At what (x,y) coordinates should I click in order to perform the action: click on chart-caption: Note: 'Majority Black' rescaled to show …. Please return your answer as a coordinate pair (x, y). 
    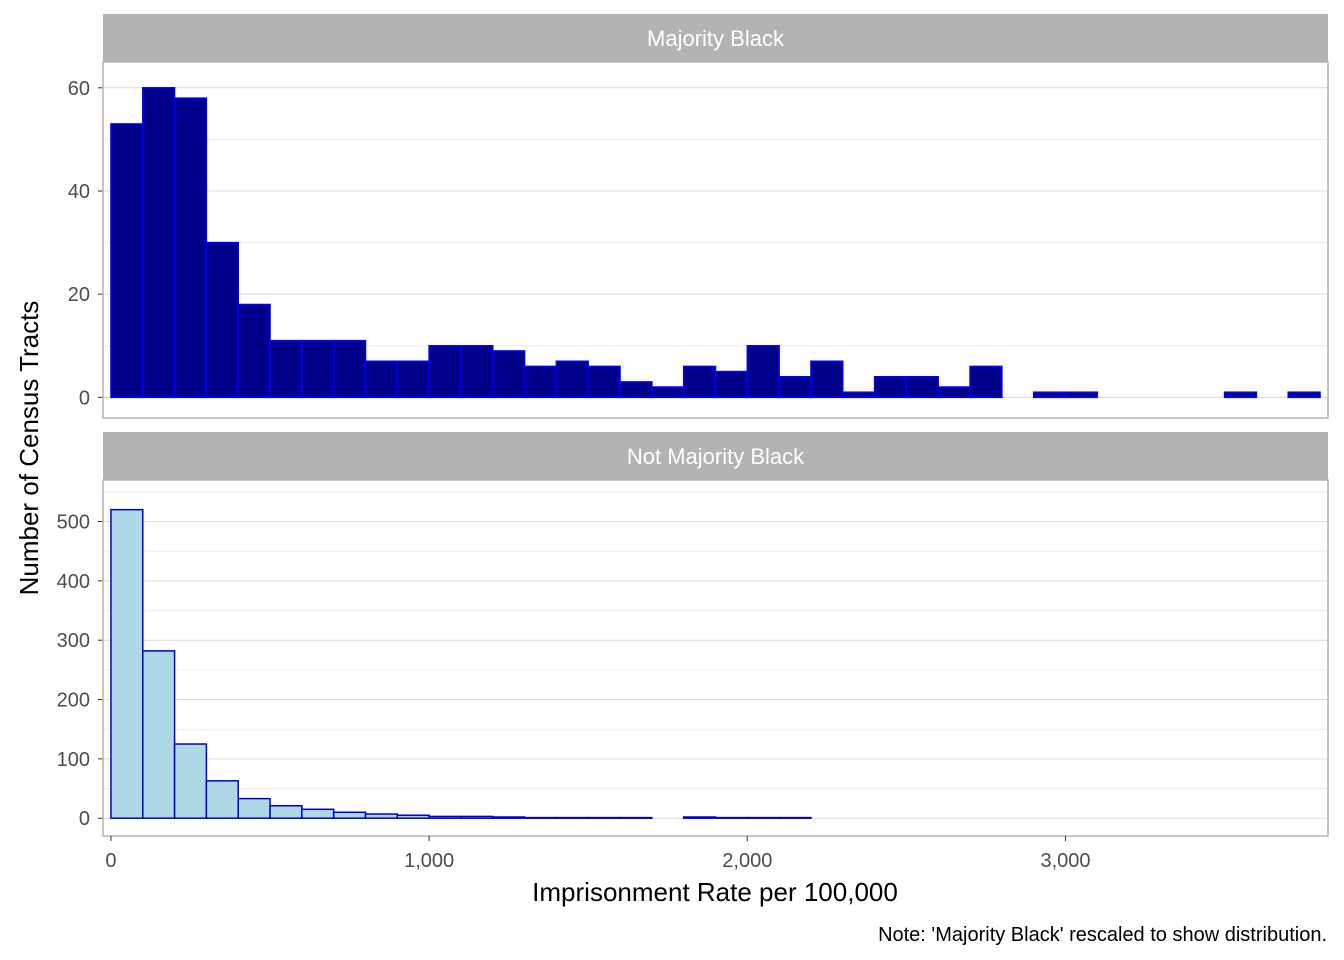
    Looking at the image, I should click on (1102, 935).